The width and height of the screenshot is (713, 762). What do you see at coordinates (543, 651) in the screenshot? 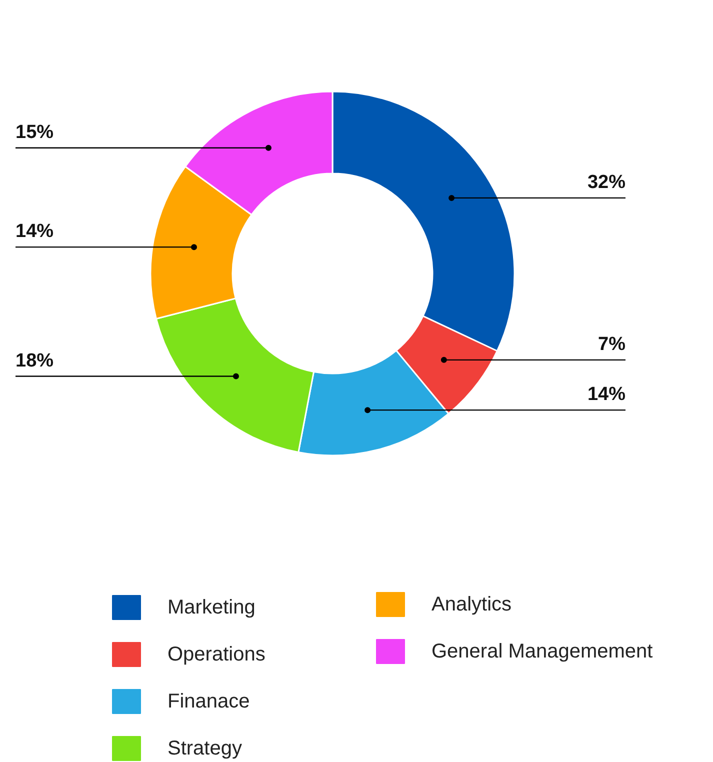
I see `legend-label: General Managemement` at bounding box center [543, 651].